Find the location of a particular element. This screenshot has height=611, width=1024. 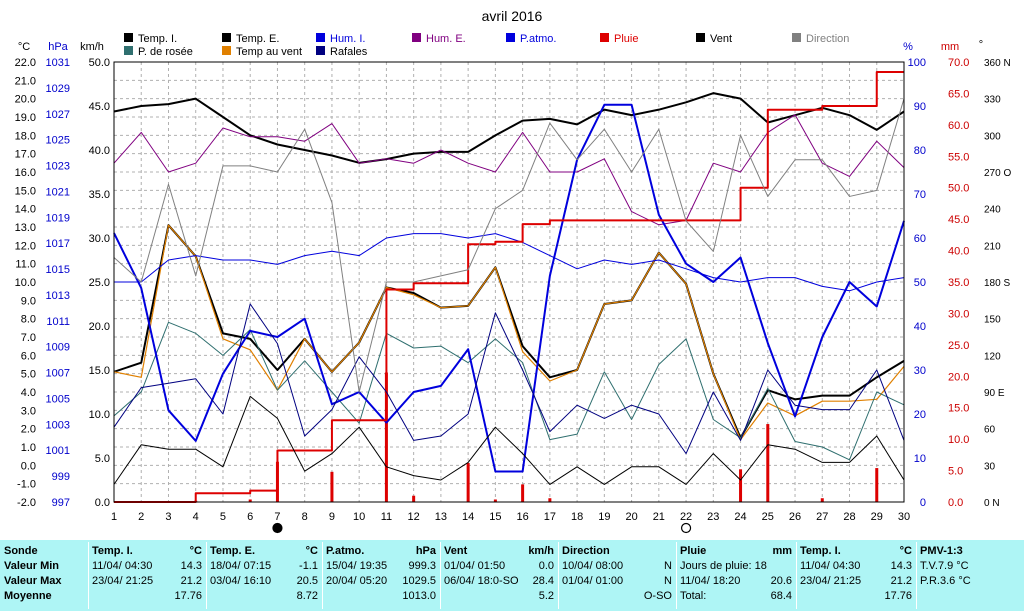

tick-label-right3: 330 is located at coordinates (992, 100).